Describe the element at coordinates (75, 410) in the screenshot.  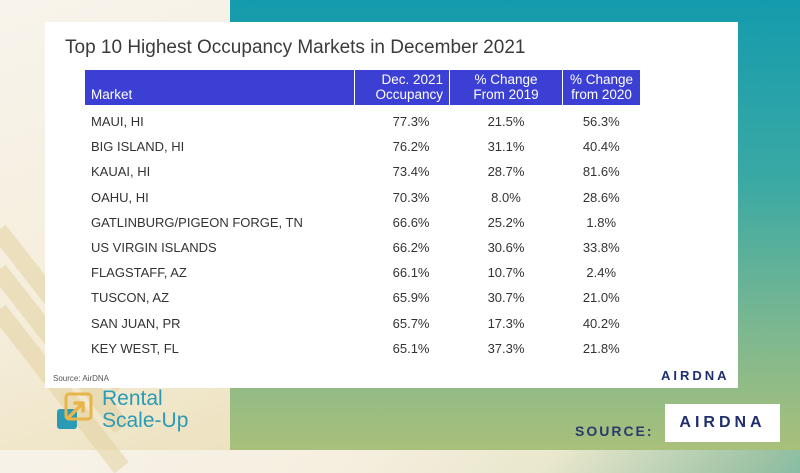
I see `arrow-box-icon` at that location.